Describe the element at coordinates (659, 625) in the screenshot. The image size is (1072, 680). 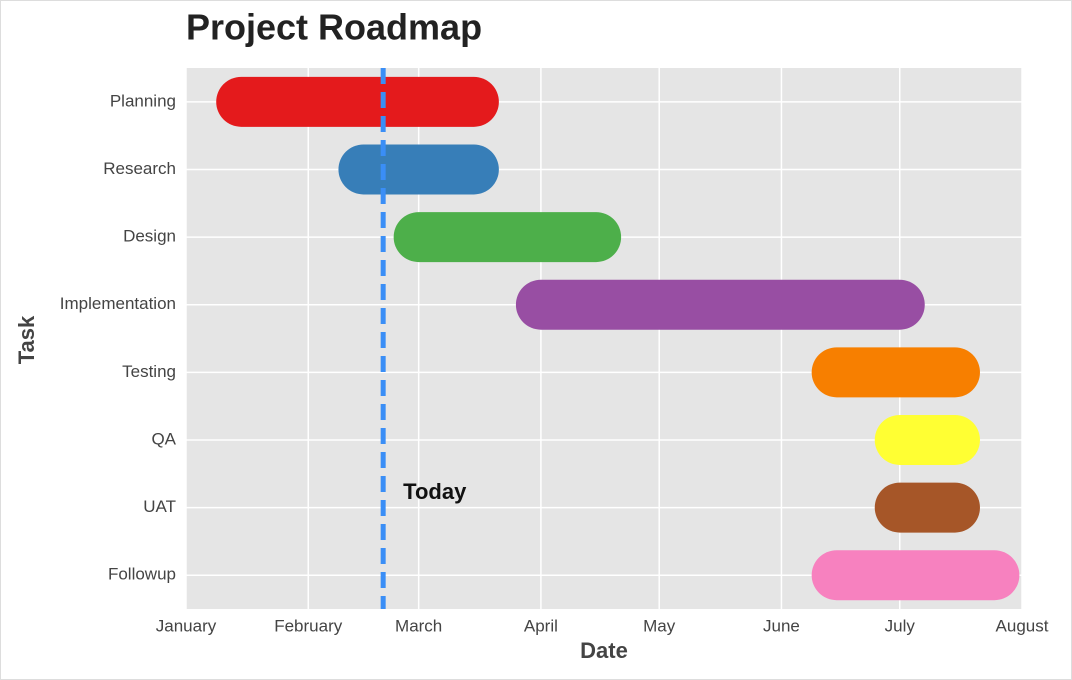
I see `x-tick-label: May` at that location.